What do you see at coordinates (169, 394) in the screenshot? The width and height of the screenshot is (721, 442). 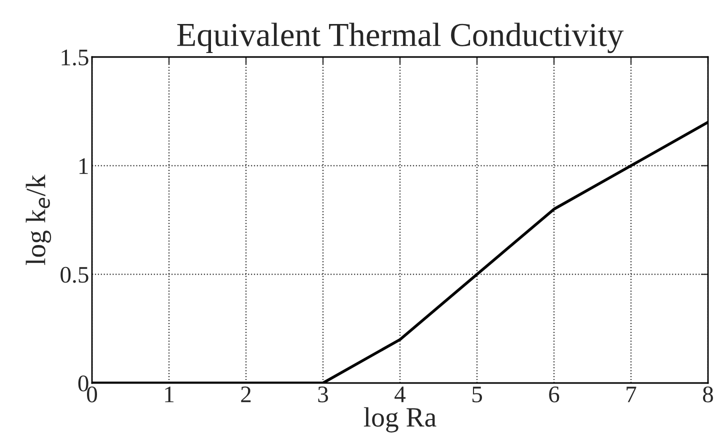 I see `x-tick-label: 1` at bounding box center [169, 394].